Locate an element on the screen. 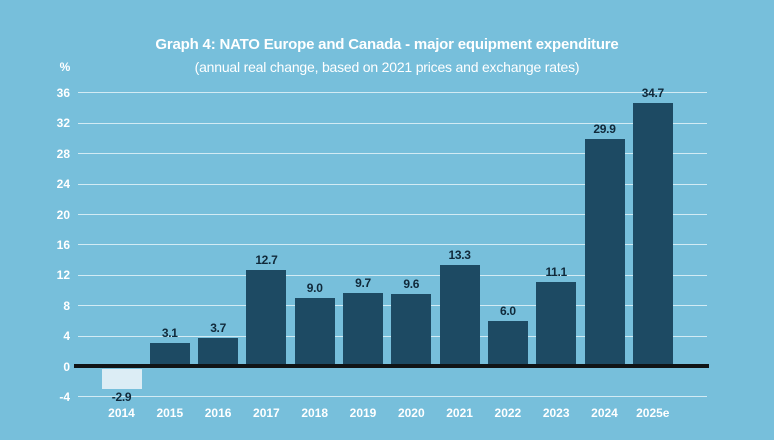 This screenshot has width=774, height=440. bar-value-label: 6.0 is located at coordinates (507, 310).